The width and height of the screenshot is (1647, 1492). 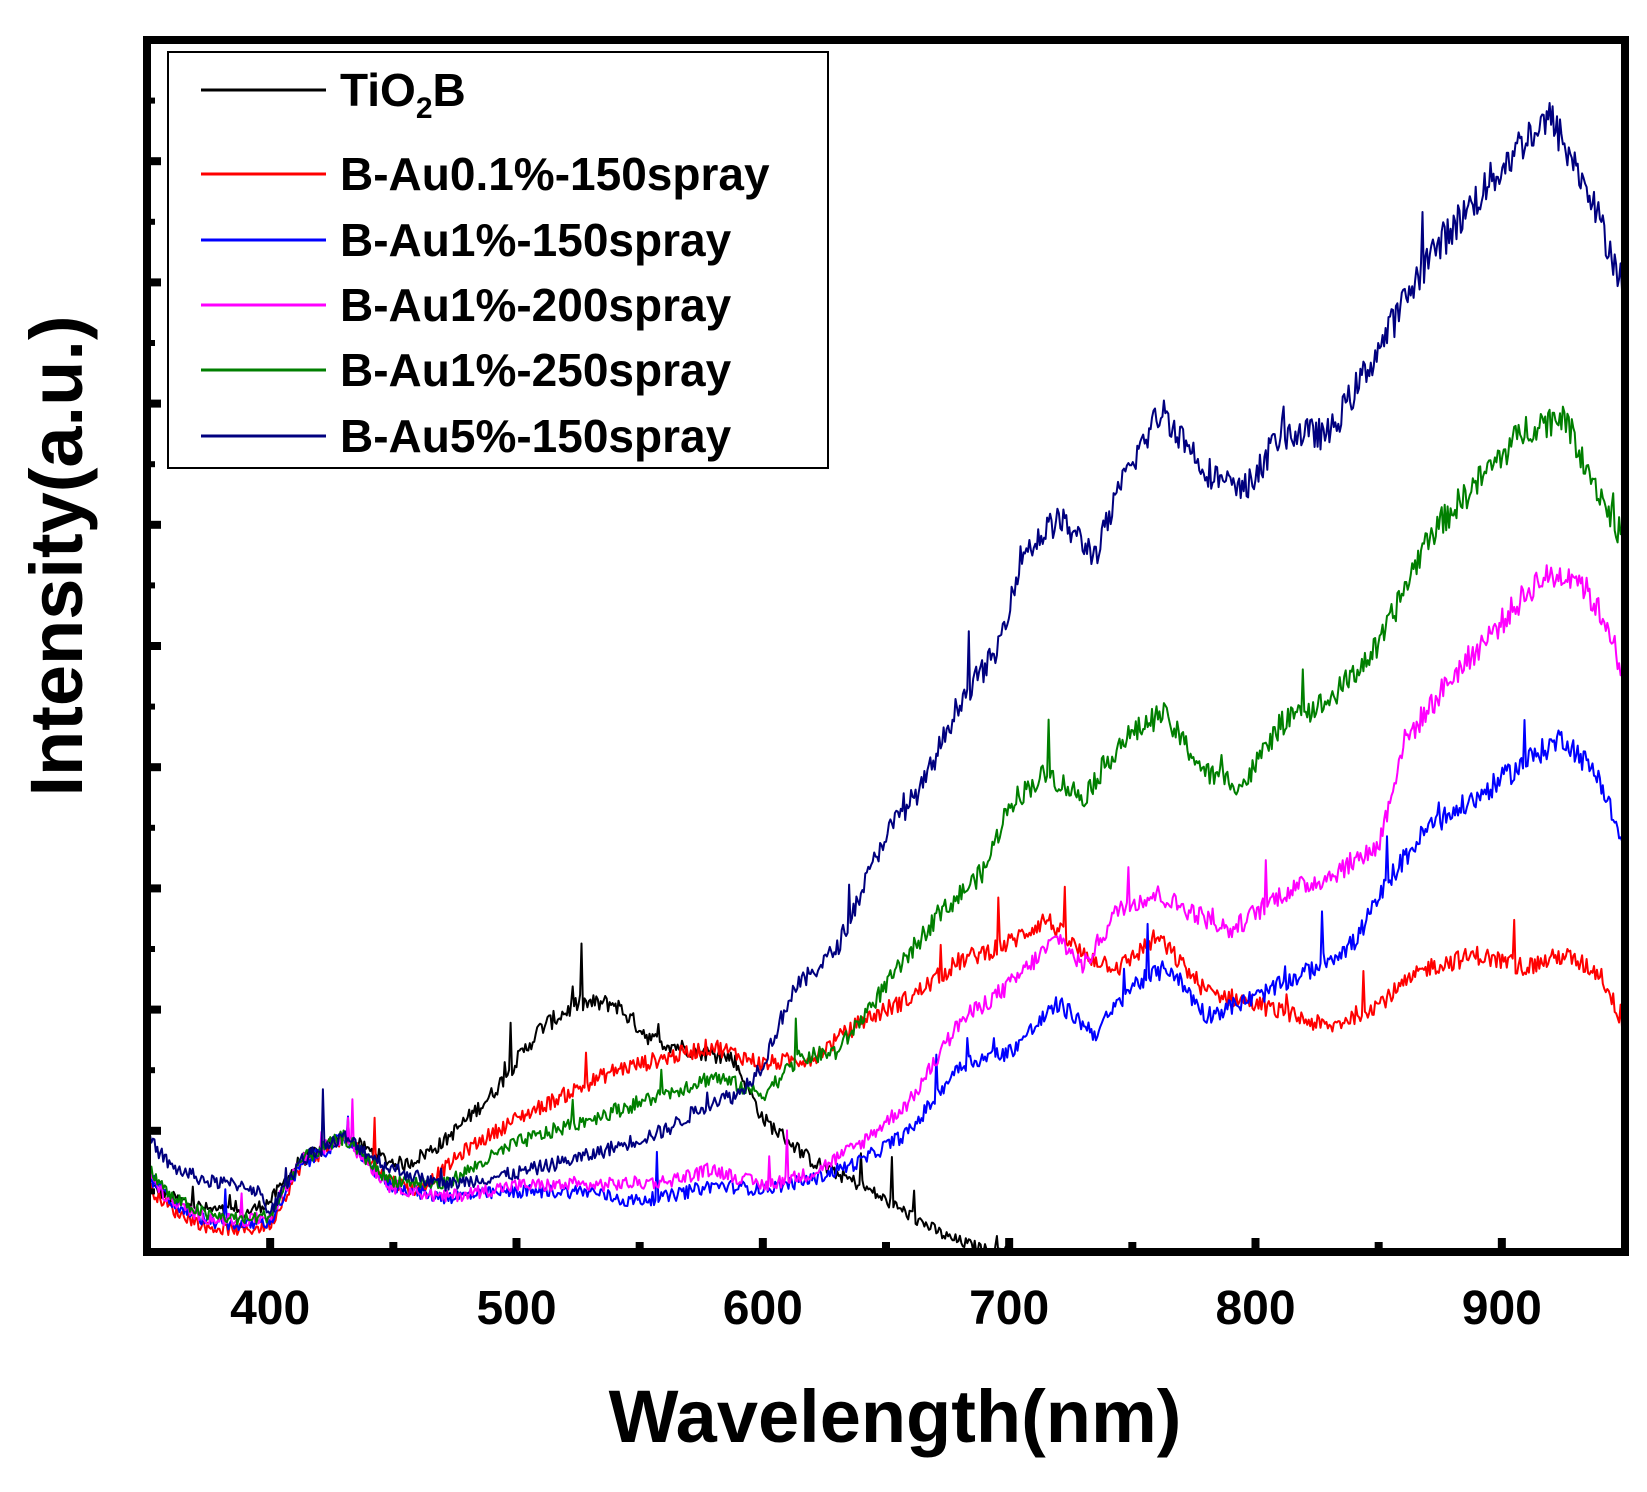 What do you see at coordinates (1255, 1308) in the screenshot?
I see `x-tick-label: 800` at bounding box center [1255, 1308].